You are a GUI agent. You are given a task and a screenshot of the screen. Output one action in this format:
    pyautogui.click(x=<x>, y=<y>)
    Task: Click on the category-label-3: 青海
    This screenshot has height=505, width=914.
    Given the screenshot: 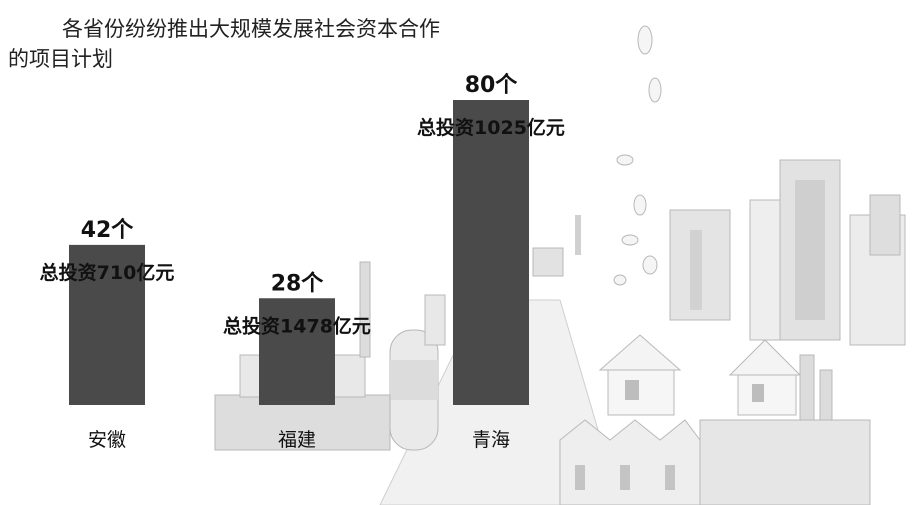 What is the action you would take?
    pyautogui.click(x=491, y=440)
    